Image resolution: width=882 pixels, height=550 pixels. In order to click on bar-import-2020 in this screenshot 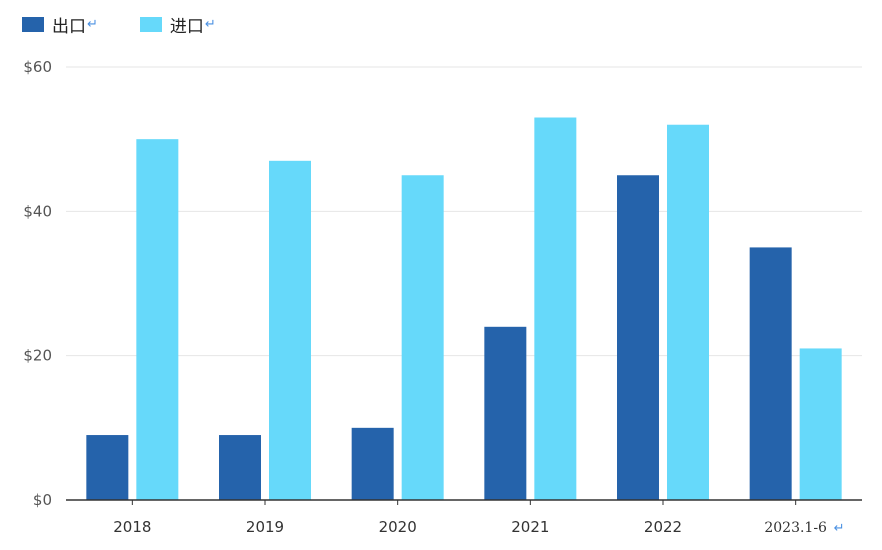, I will do `click(422, 337)`.